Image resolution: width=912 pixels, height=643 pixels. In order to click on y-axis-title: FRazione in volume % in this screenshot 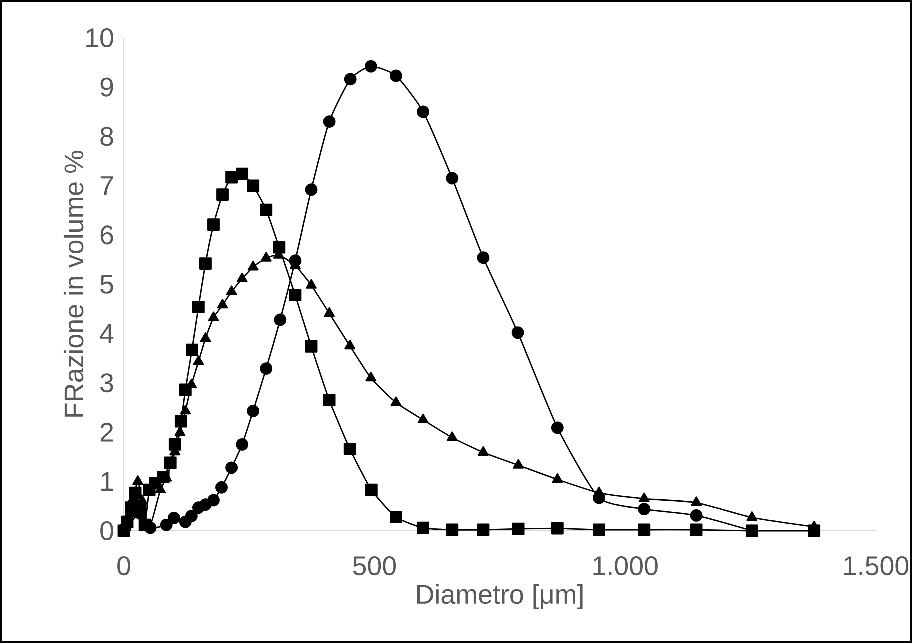, I will do `click(74, 283)`.